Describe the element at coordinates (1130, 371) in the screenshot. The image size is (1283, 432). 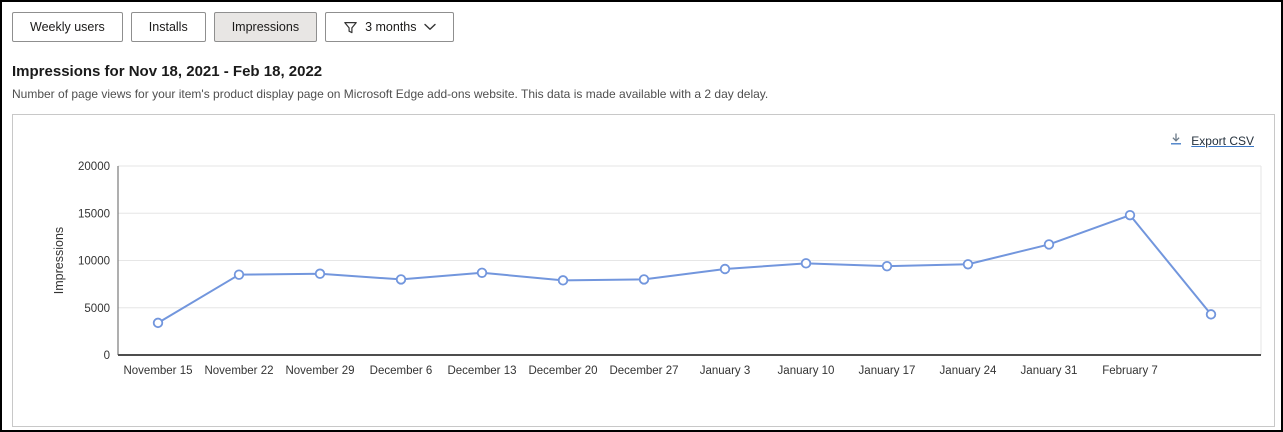
I see `x-tick-label: February 7` at that location.